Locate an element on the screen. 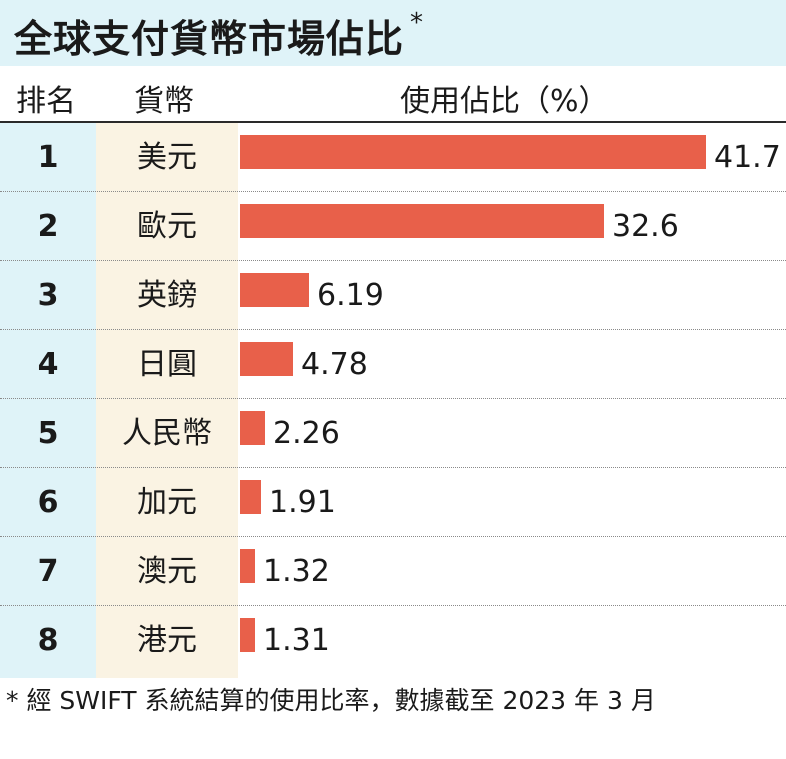  rank-label: 6 is located at coordinates (48, 502).